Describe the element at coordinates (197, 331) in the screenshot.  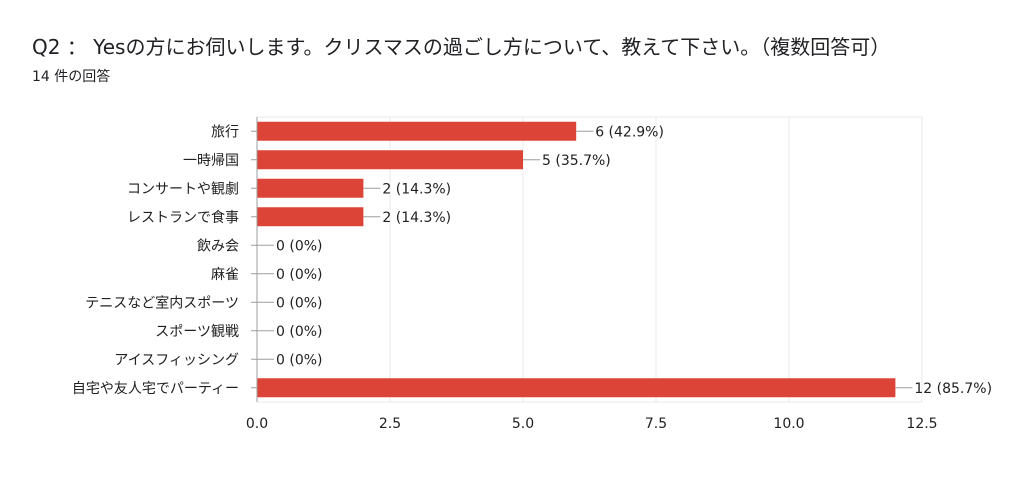
I see `category-label: スポーツ観戦` at that location.